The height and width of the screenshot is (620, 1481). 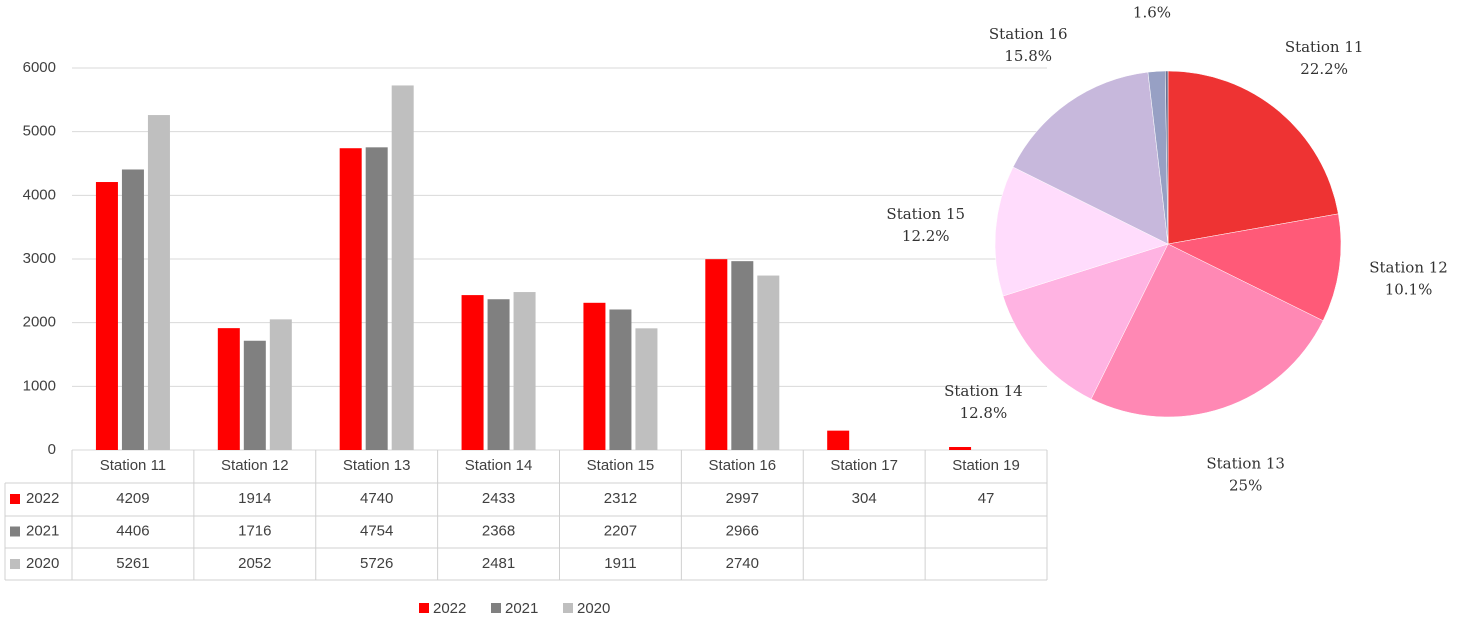 I want to click on table-cell: 4209, so click(x=132, y=498).